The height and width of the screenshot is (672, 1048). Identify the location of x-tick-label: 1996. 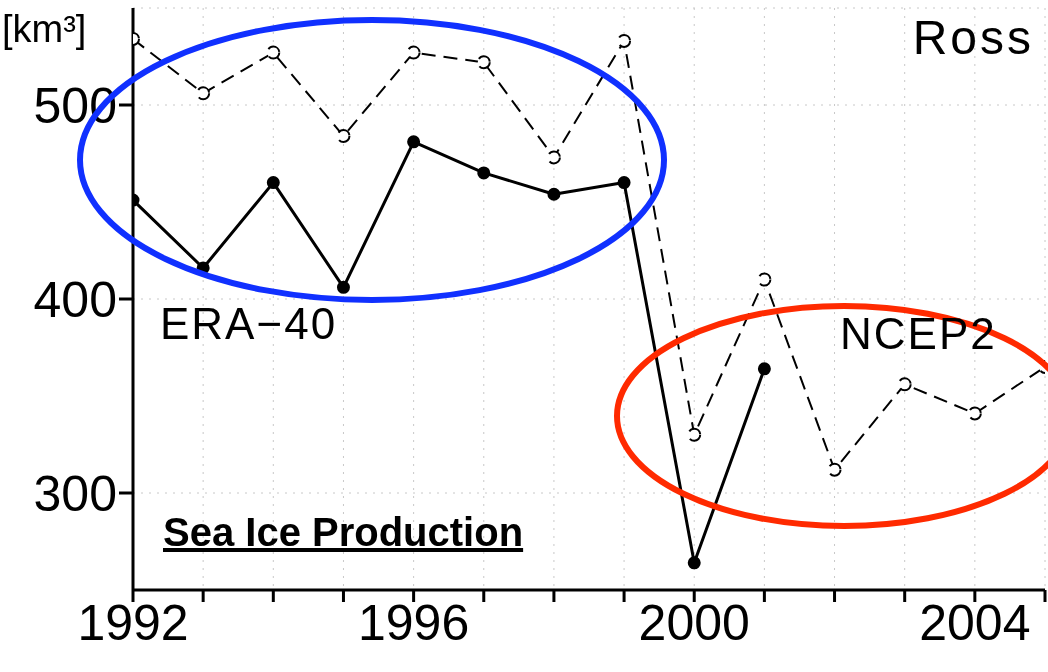
(414, 622).